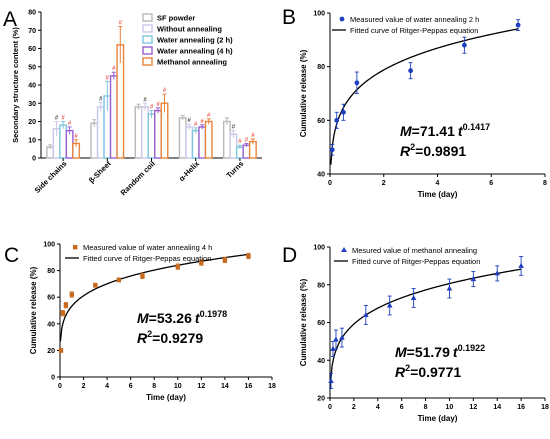 The height and width of the screenshot is (439, 550). Describe the element at coordinates (170, 318) in the screenshot. I see `equation-part: =53.26` at that location.